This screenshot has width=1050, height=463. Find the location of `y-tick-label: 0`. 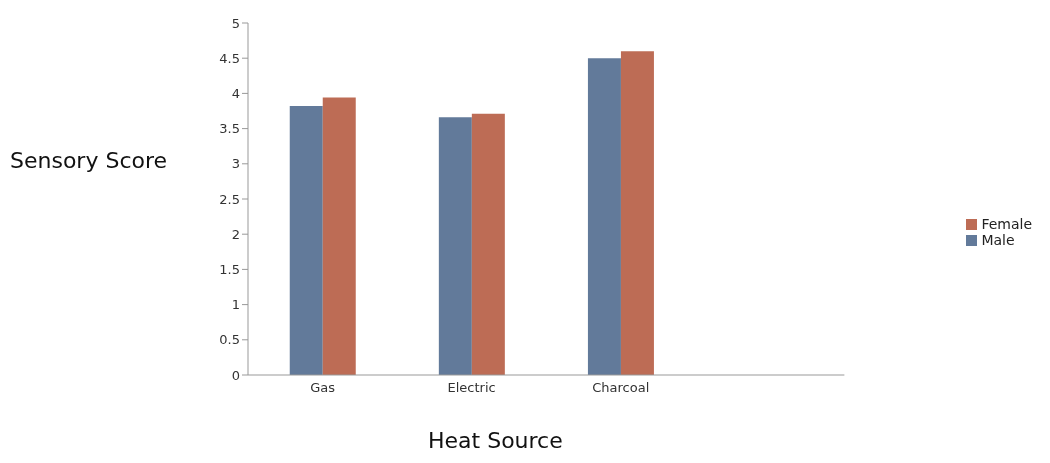

y-tick-label: 0 is located at coordinates (235, 375).